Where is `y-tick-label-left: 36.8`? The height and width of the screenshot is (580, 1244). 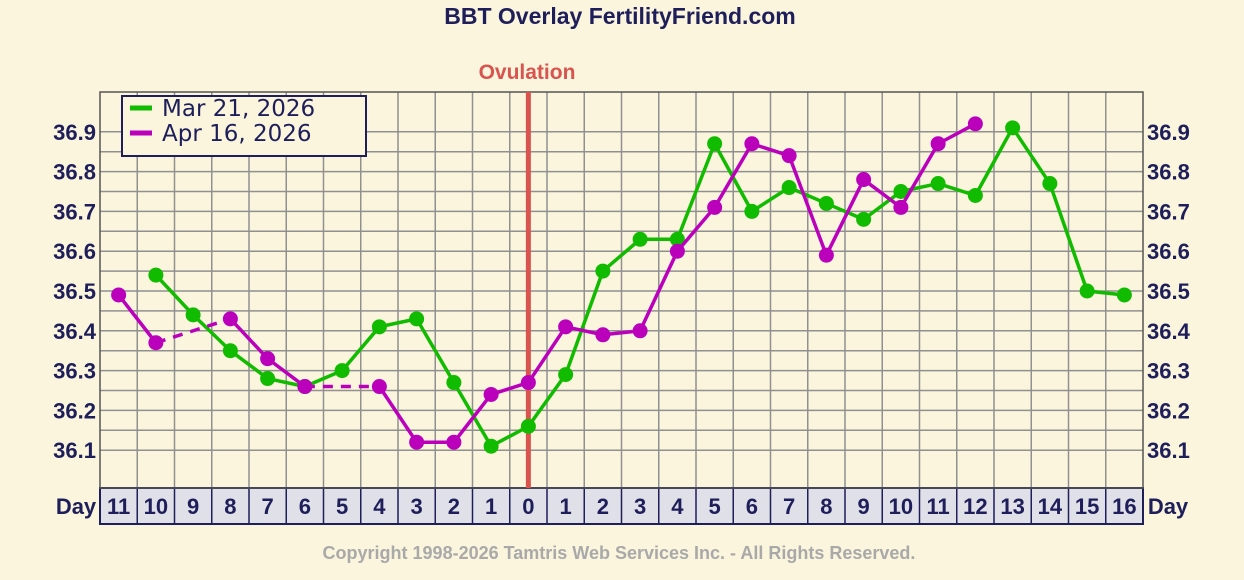
y-tick-label-left: 36.8 is located at coordinates (74, 172).